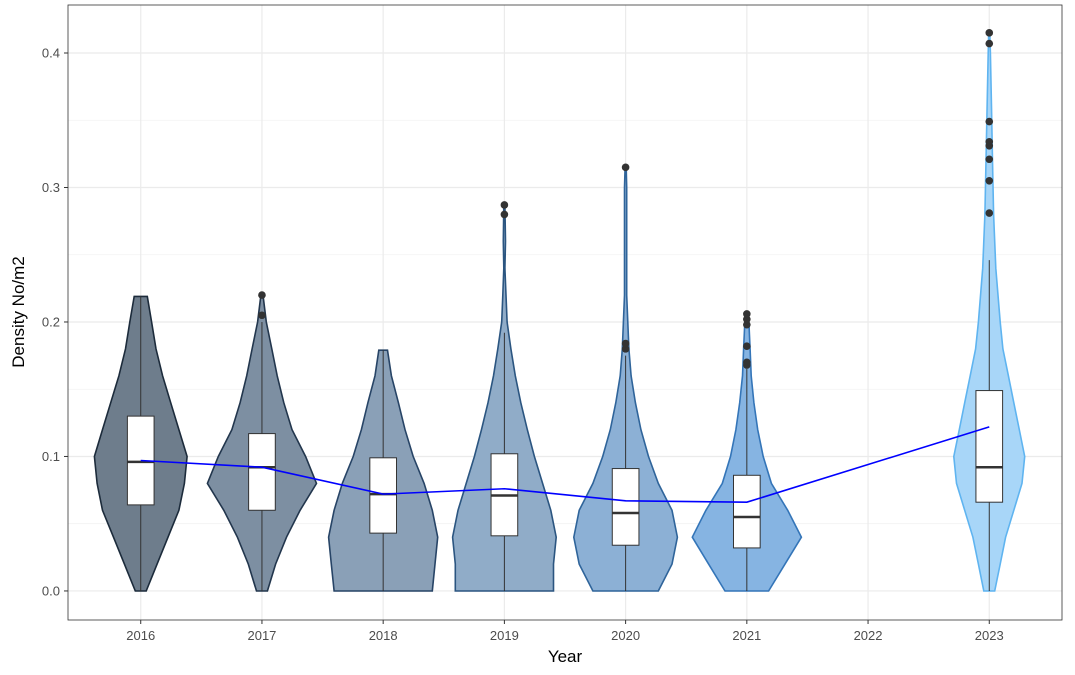  I want to click on x-tick-label: 2023, so click(989, 635).